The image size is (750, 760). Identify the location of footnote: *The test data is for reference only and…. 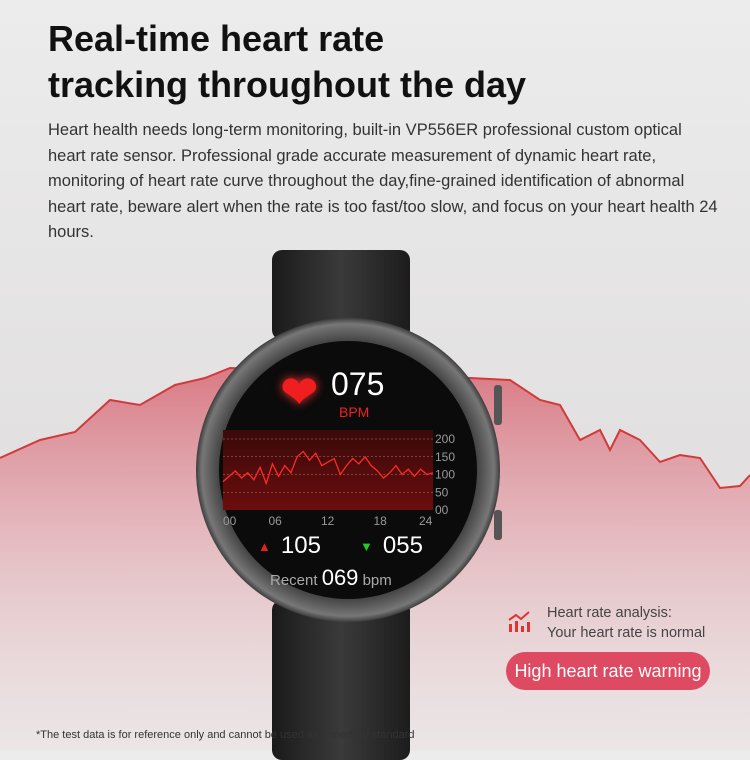
(225, 735).